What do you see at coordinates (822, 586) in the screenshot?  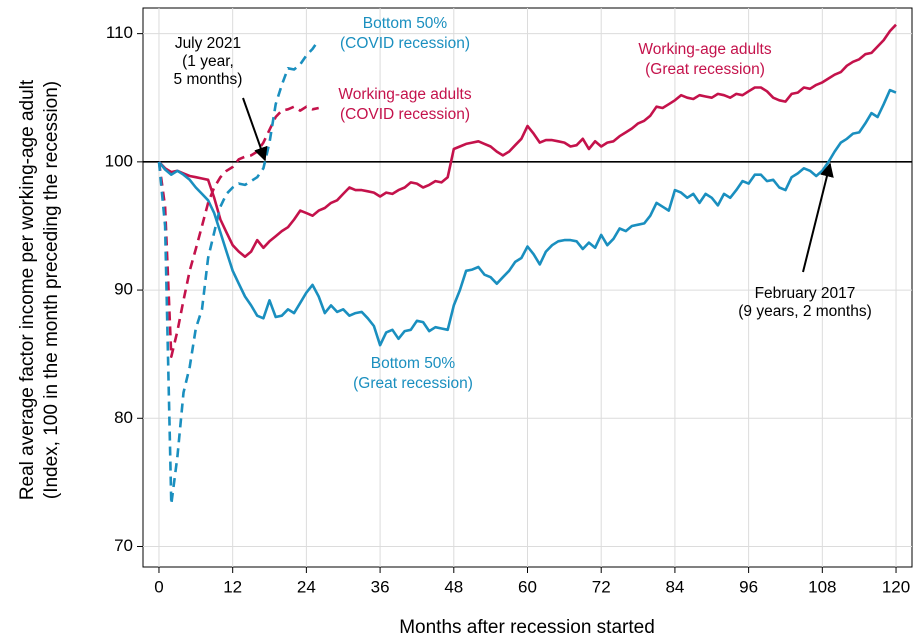 I see `x-tick-label: 108` at bounding box center [822, 586].